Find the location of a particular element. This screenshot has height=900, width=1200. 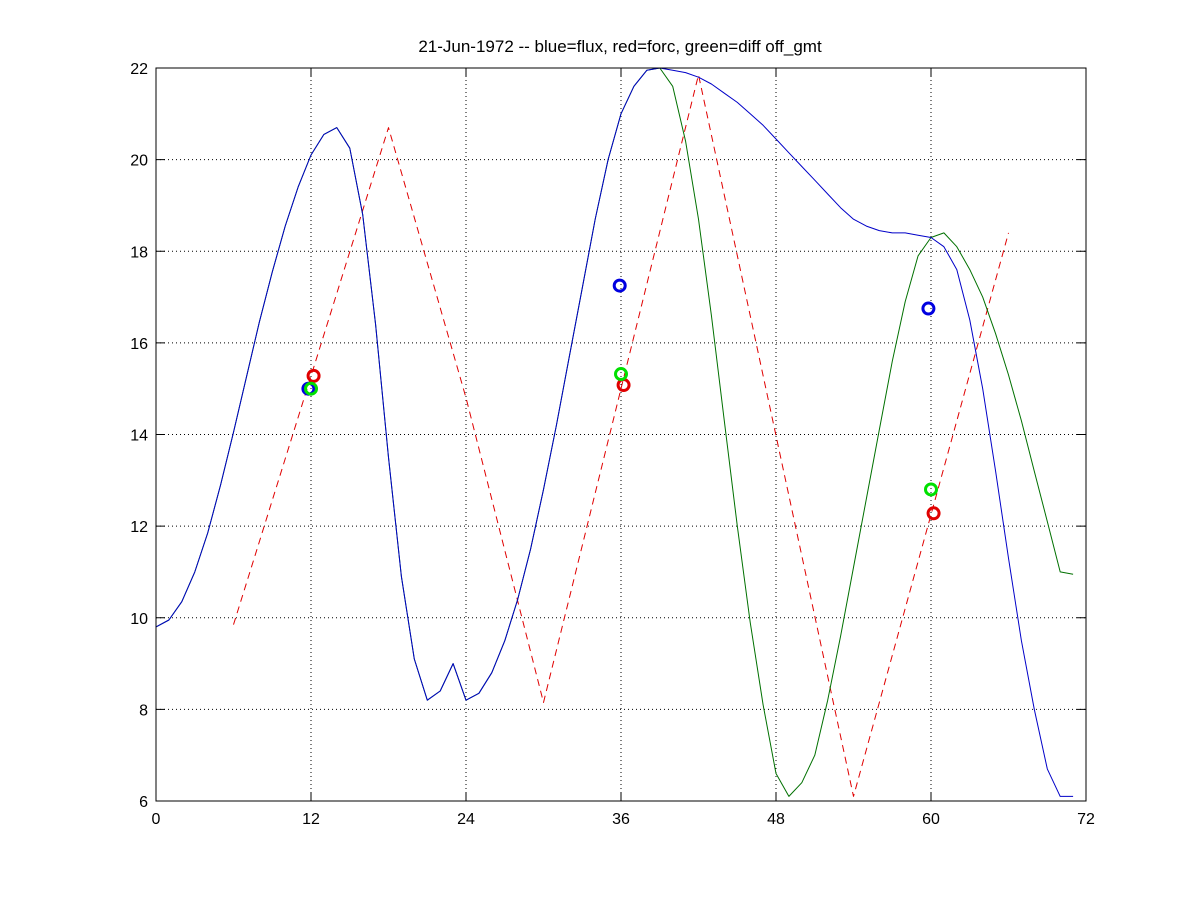

y-tick-label: 6 is located at coordinates (143, 802).